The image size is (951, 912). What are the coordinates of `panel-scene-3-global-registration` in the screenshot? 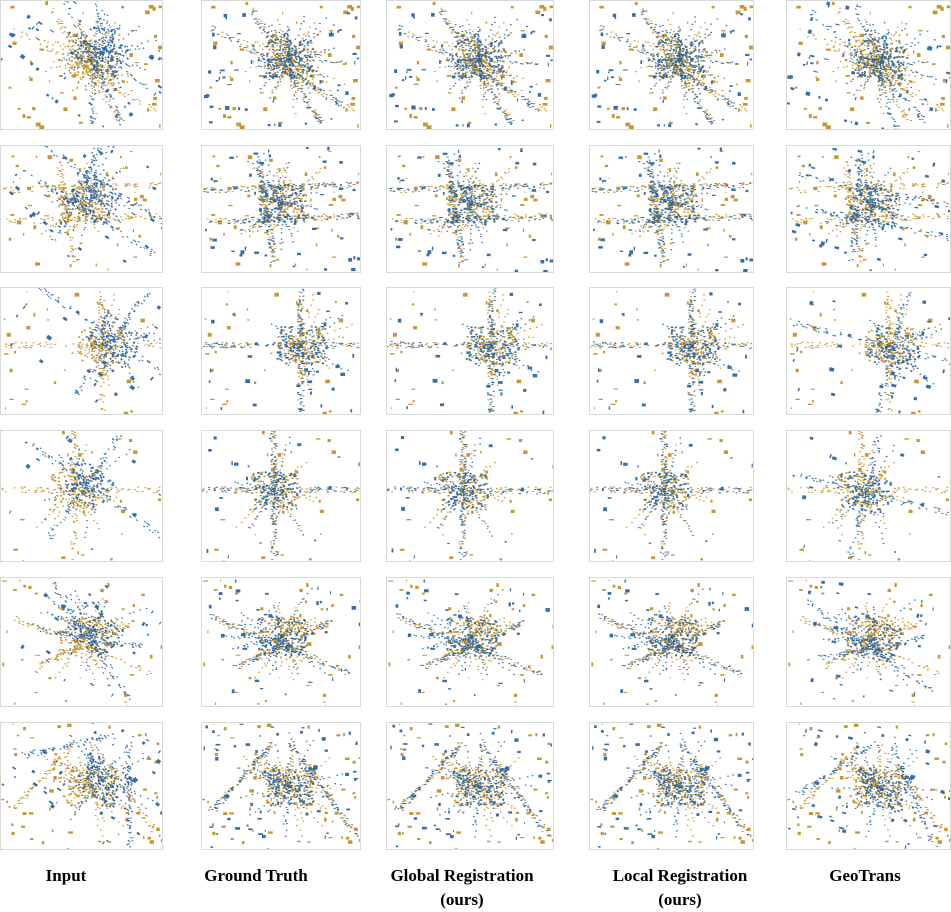 It's located at (470, 351).